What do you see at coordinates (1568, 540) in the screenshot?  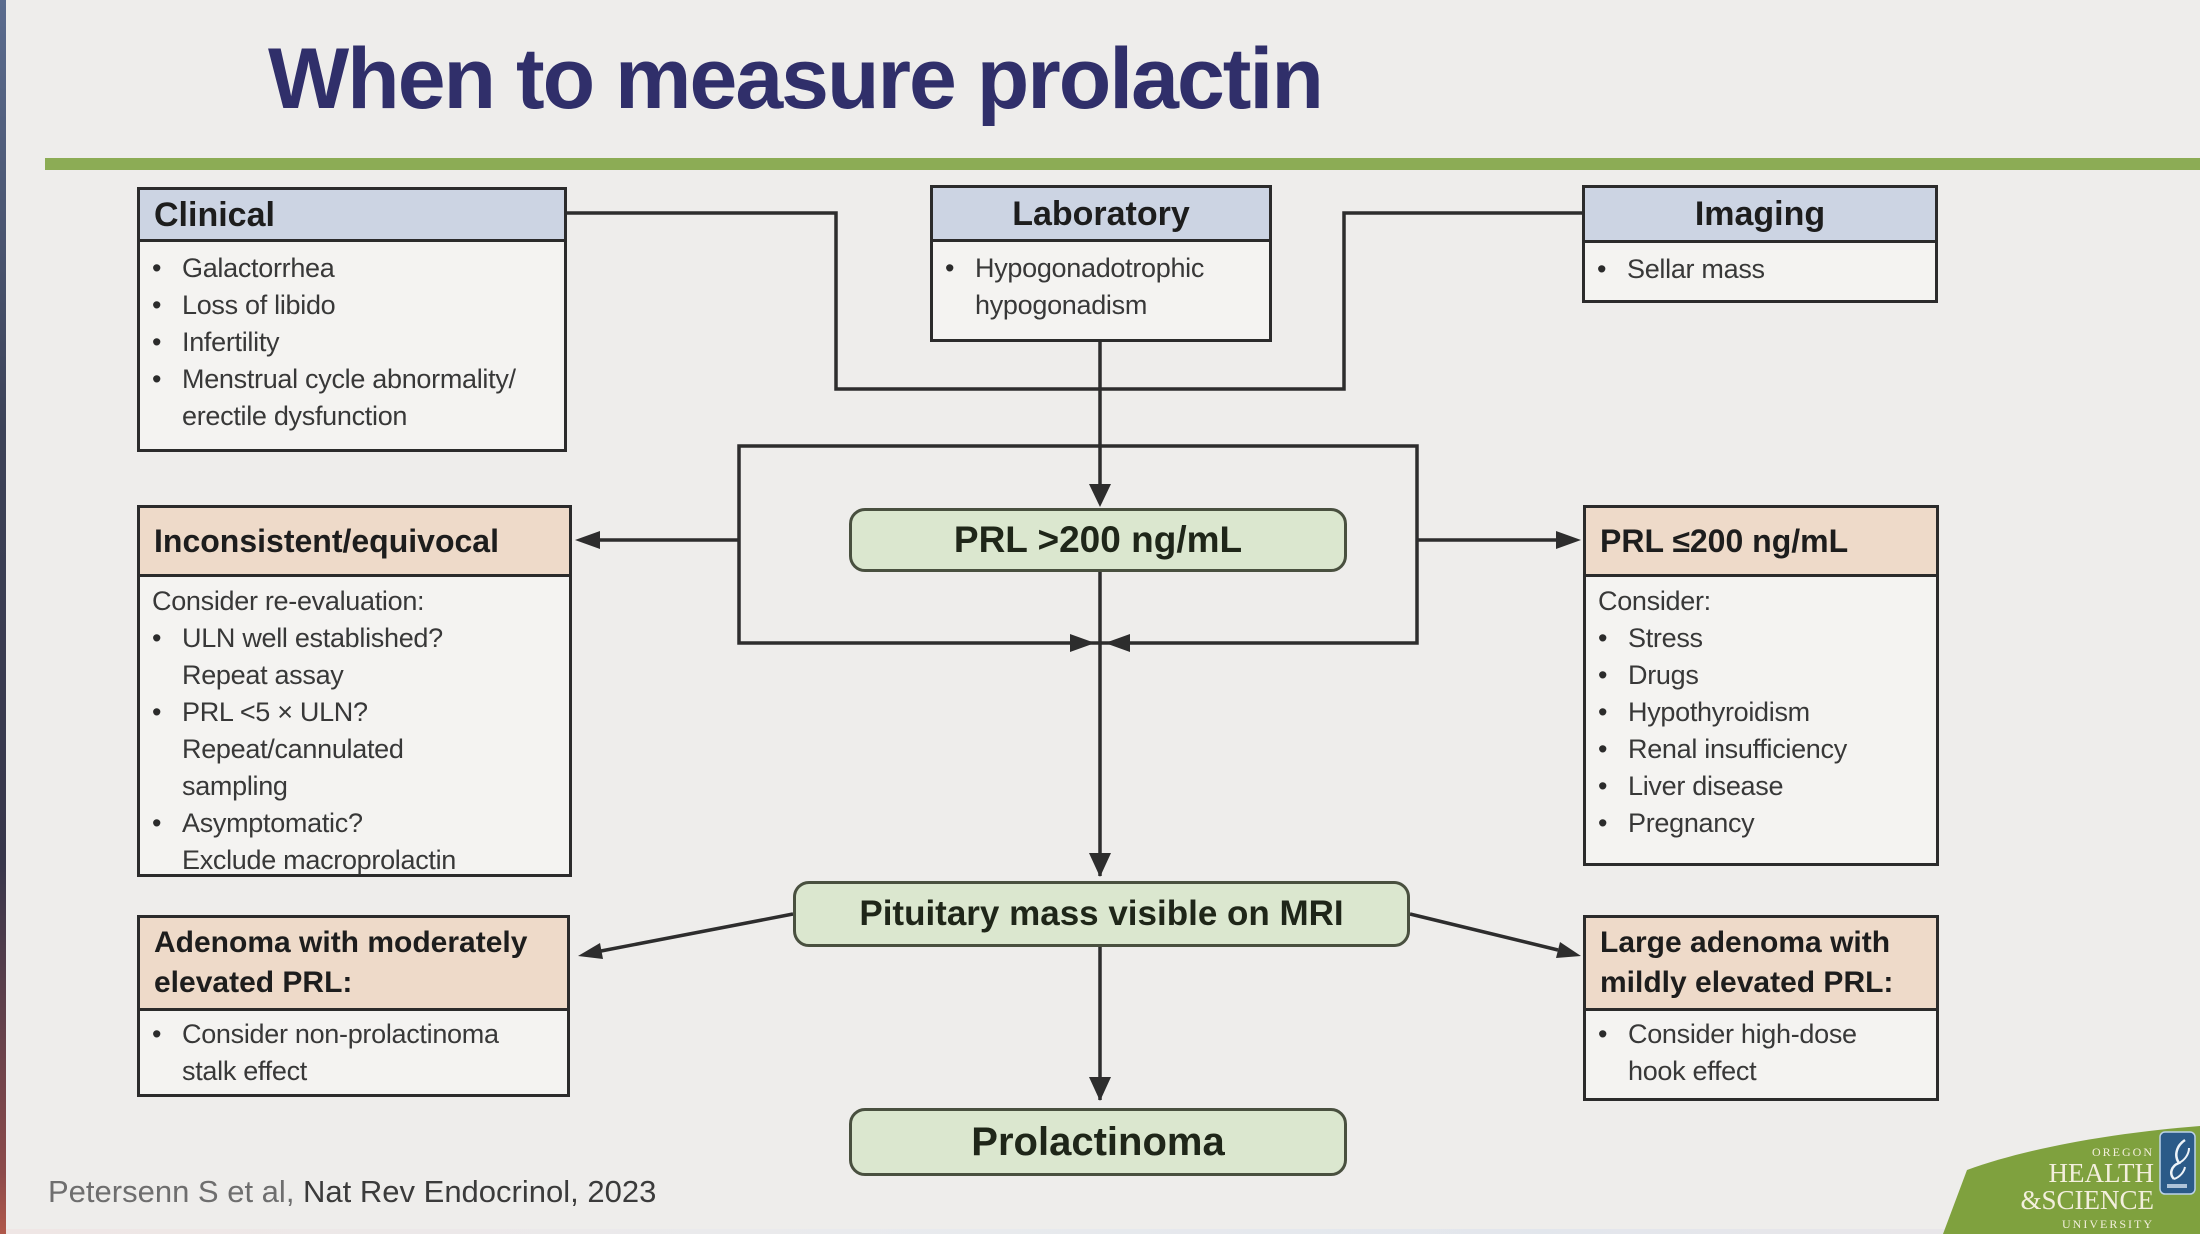 I see `arrowhead-prl-low` at bounding box center [1568, 540].